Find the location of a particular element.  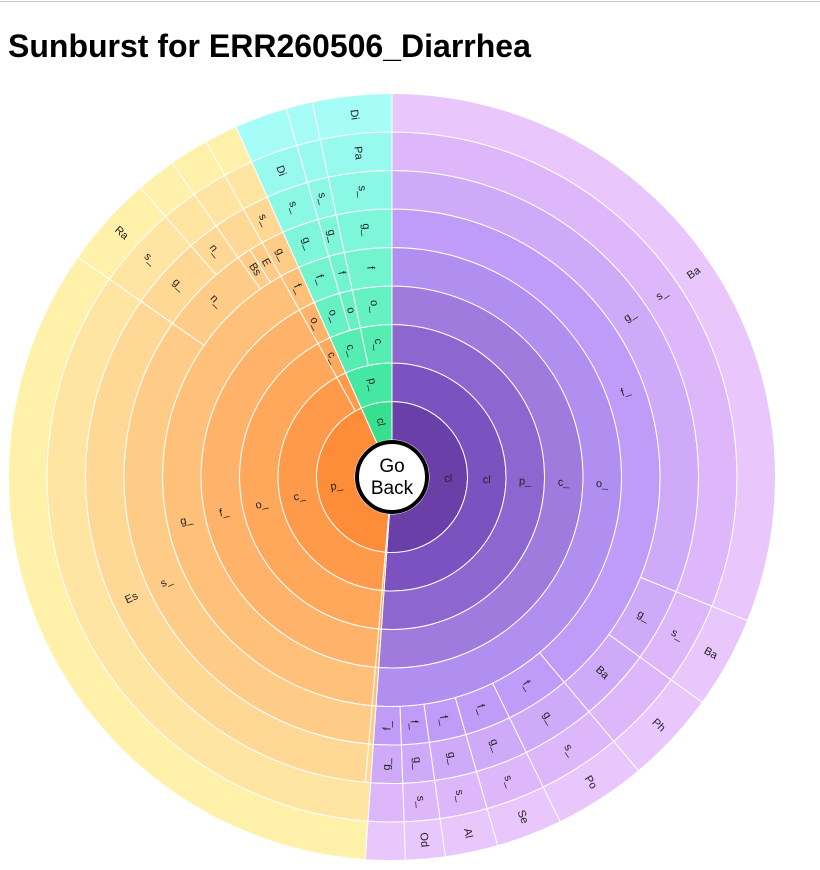

sunburst-segment-label: Se is located at coordinates (523, 817).